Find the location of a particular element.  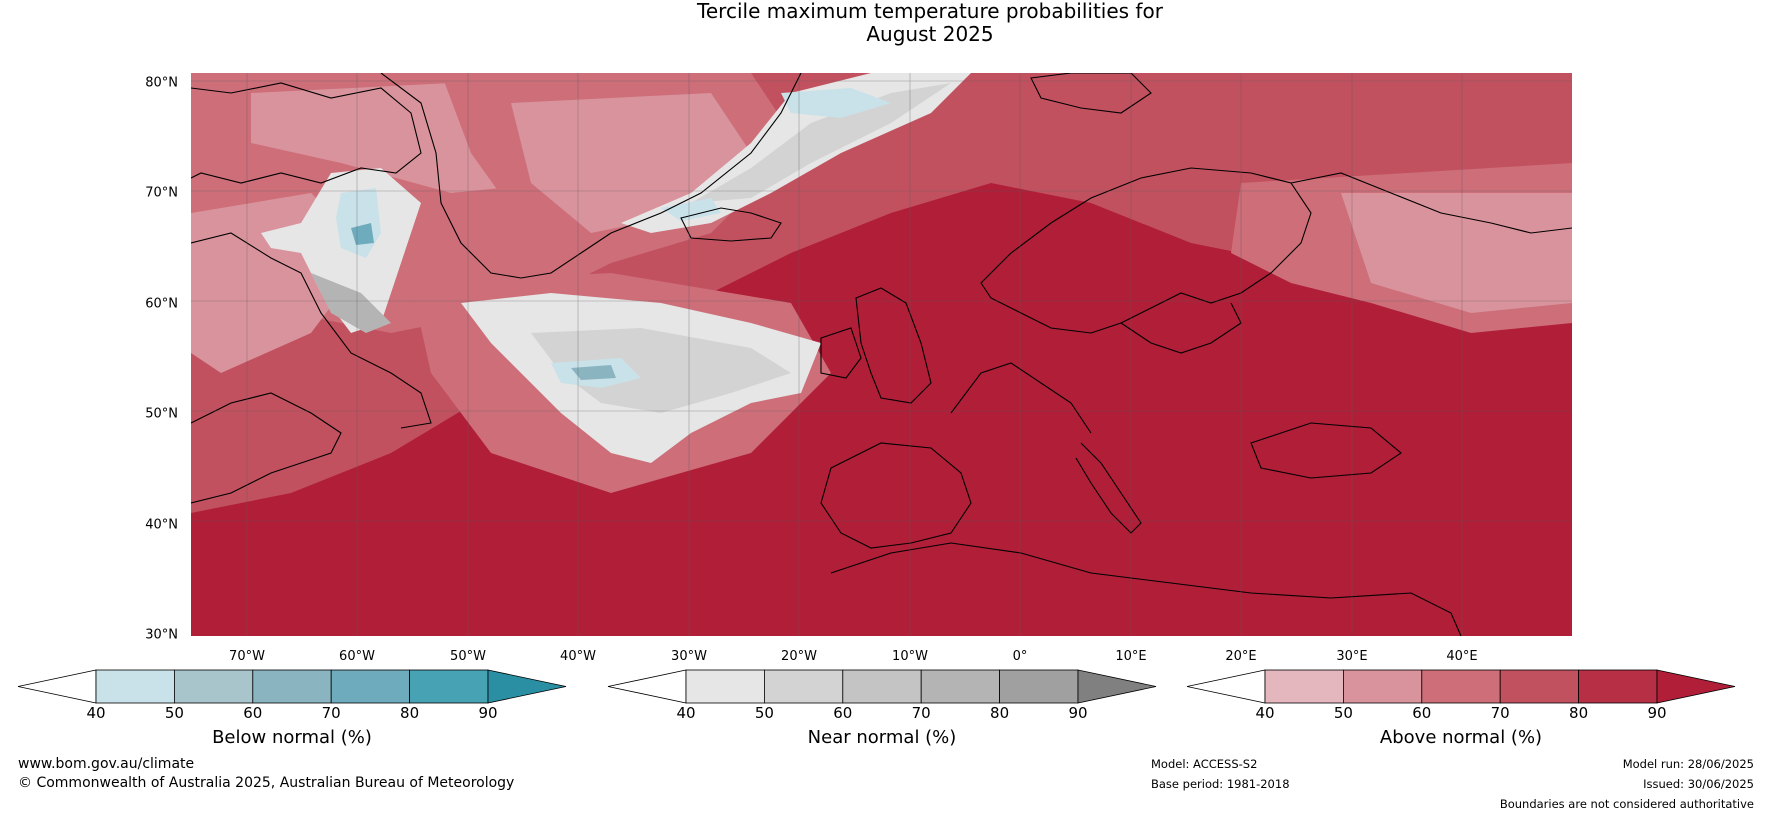

lon-label-20e: 20°E is located at coordinates (1241, 656).